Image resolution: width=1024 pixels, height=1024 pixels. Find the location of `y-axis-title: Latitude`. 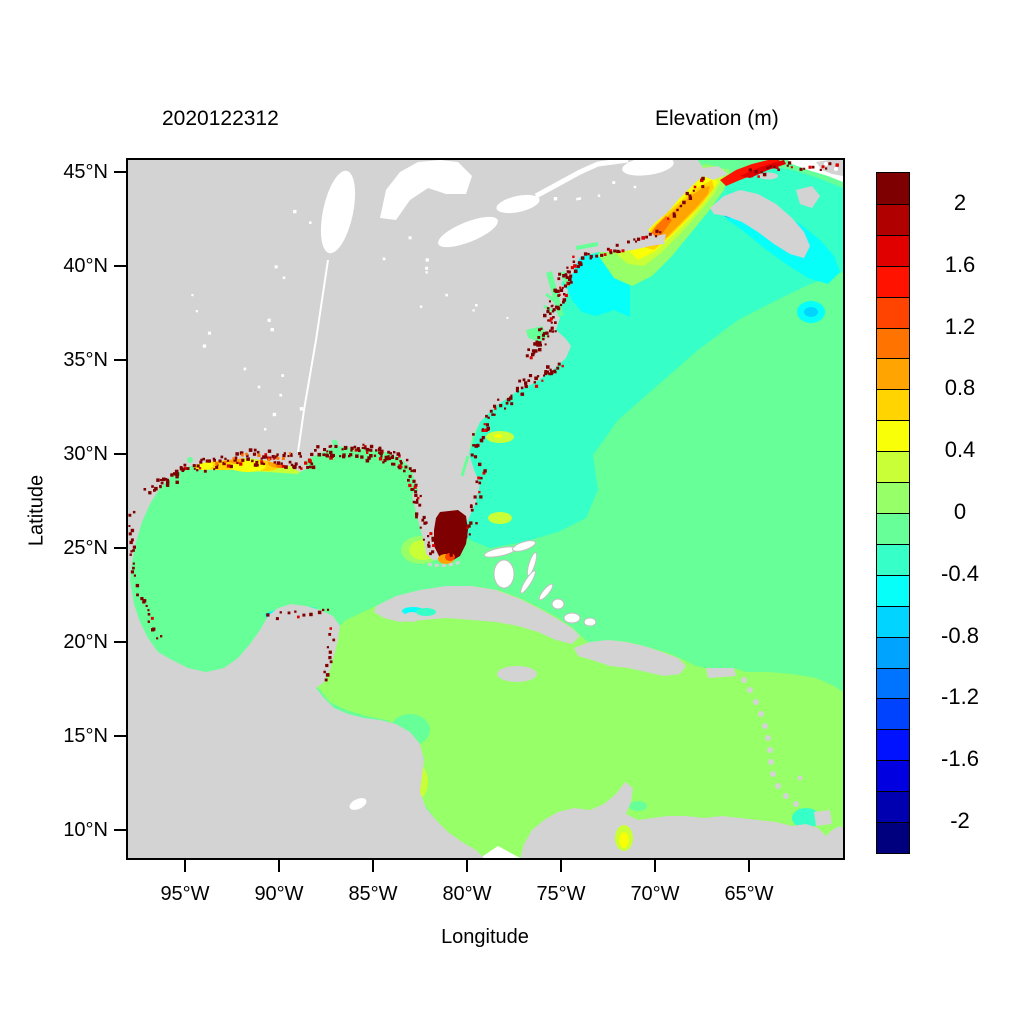

y-axis-title: Latitude is located at coordinates (36, 510).